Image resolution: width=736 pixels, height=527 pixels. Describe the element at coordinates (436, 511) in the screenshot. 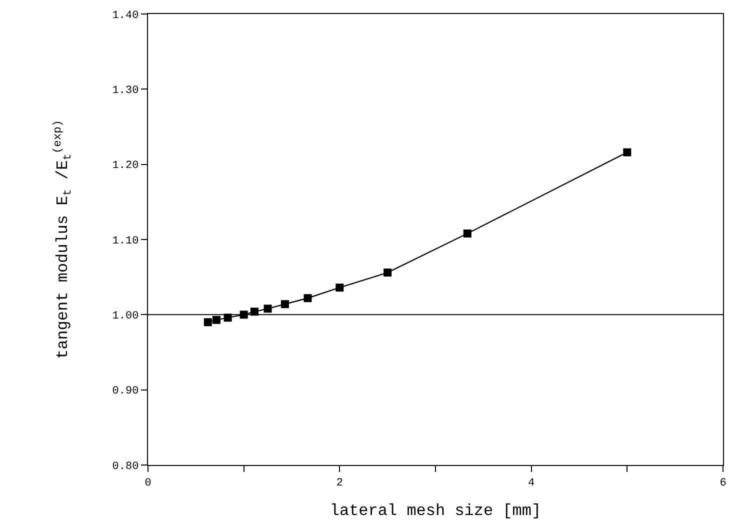

I see `x-axis-title: lateral mesh size [mm]` at that location.